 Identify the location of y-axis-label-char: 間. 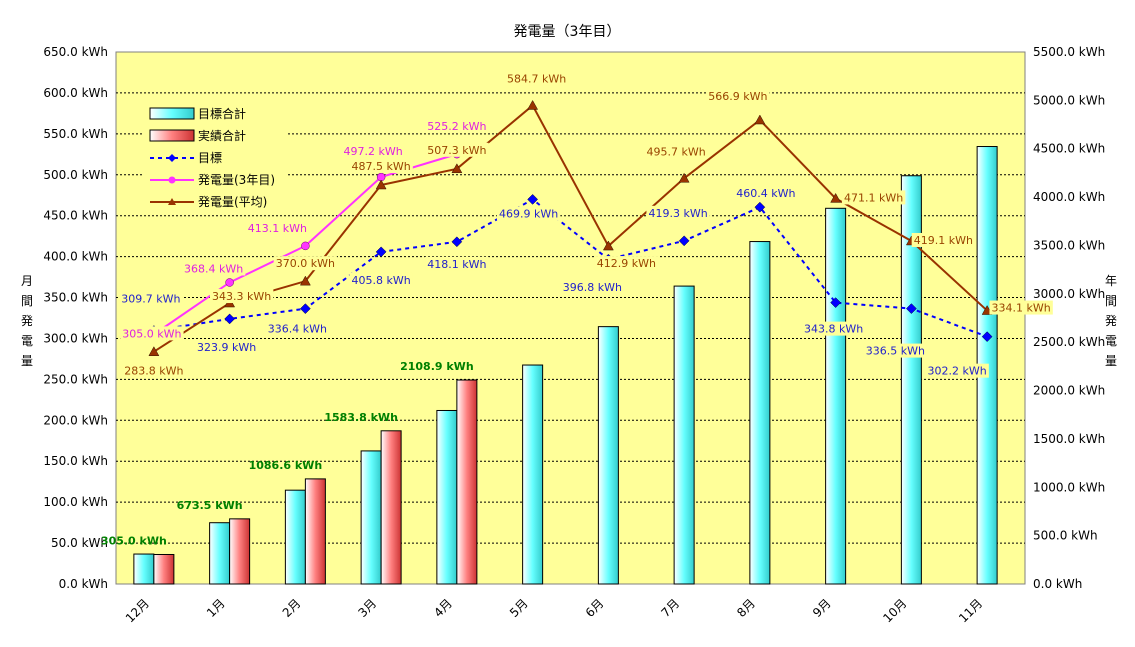
(27, 301).